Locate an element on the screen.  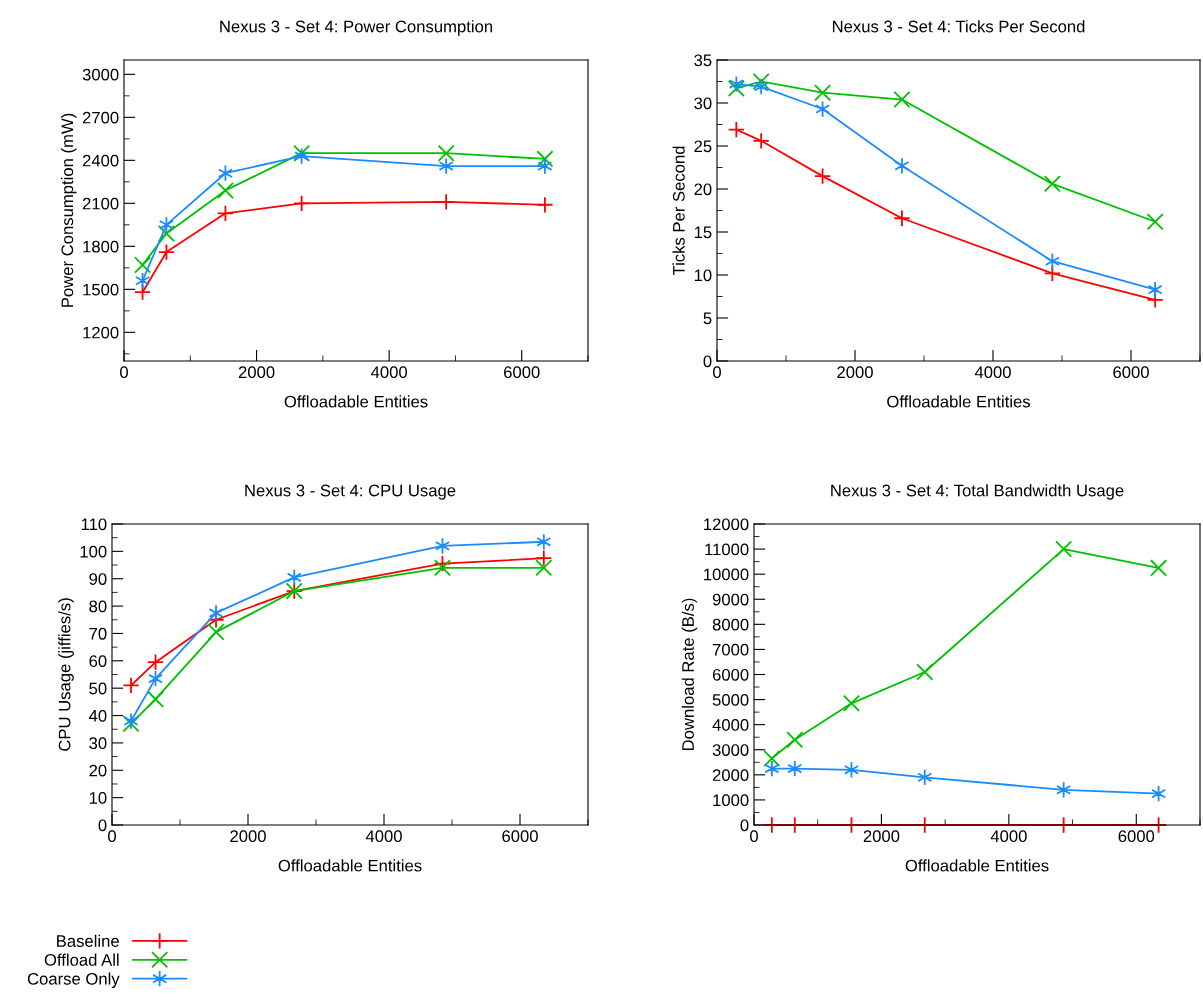
y-tick-label: 40 is located at coordinates (97, 715).